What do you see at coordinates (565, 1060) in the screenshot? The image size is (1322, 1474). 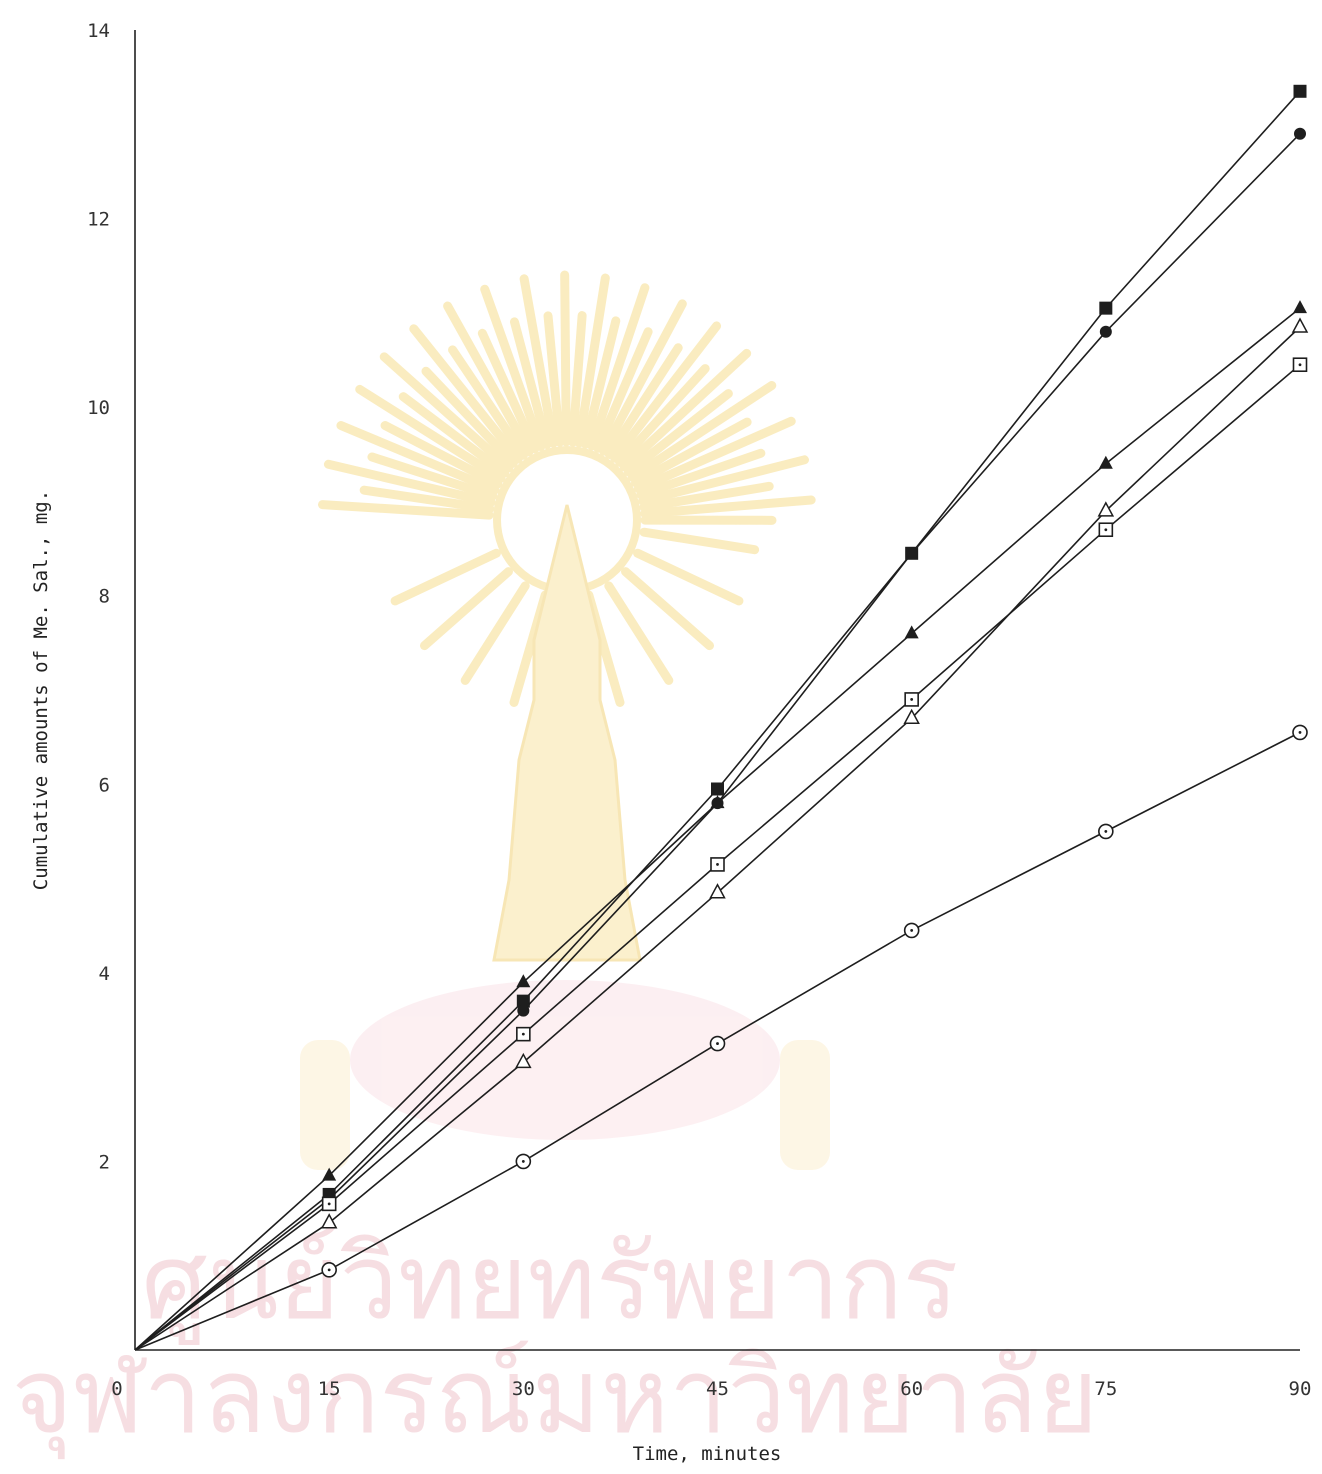 I see `emblem-cushion` at bounding box center [565, 1060].